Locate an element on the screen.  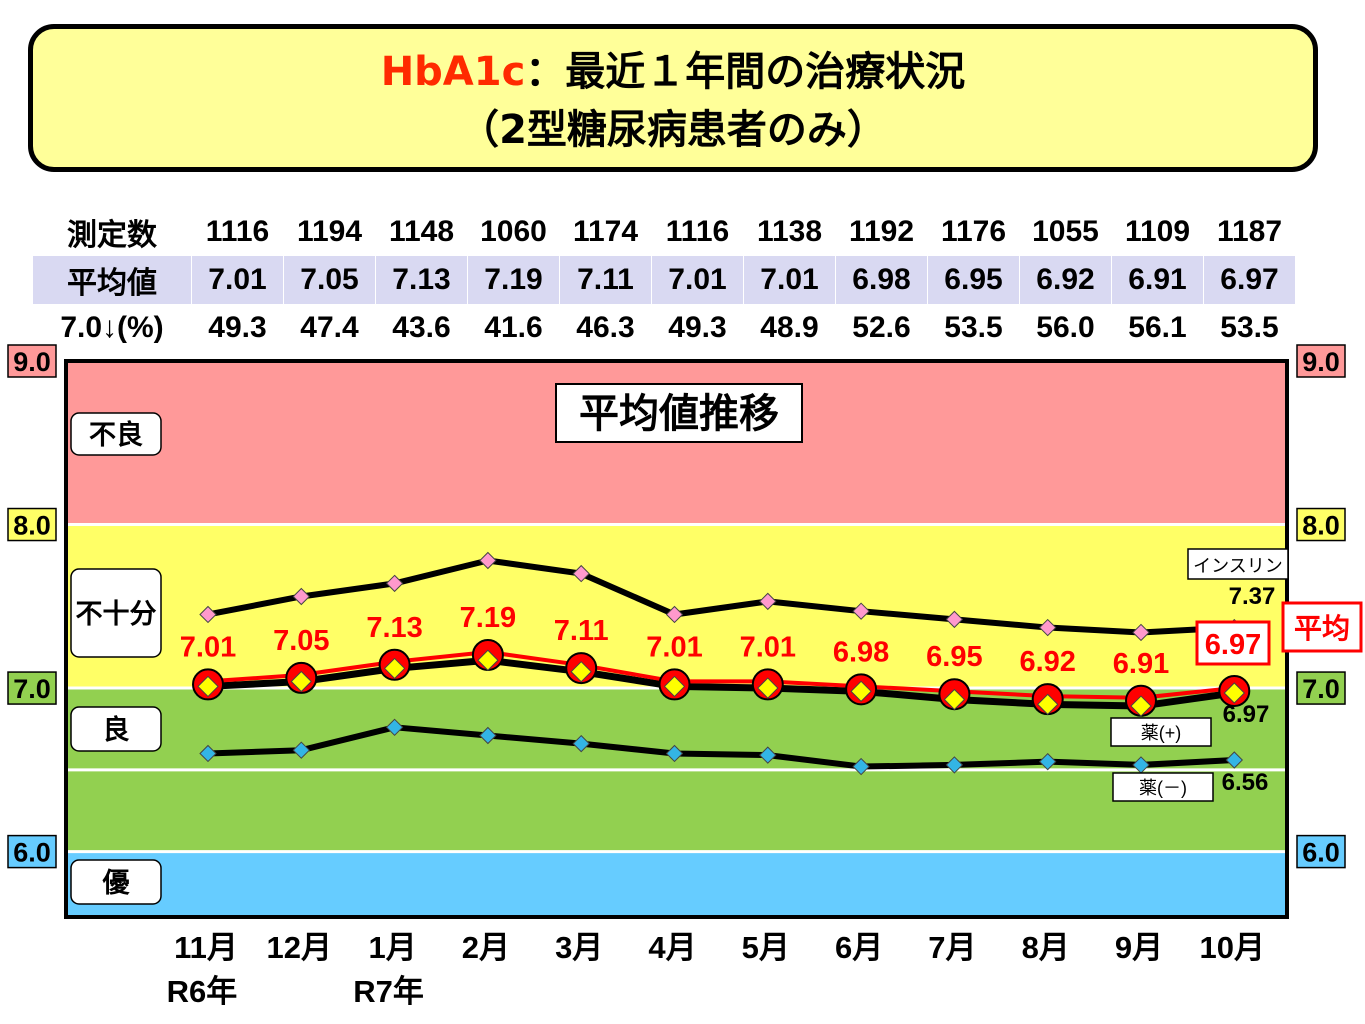
average-data-label: 6.91 is located at coordinates (1141, 664).